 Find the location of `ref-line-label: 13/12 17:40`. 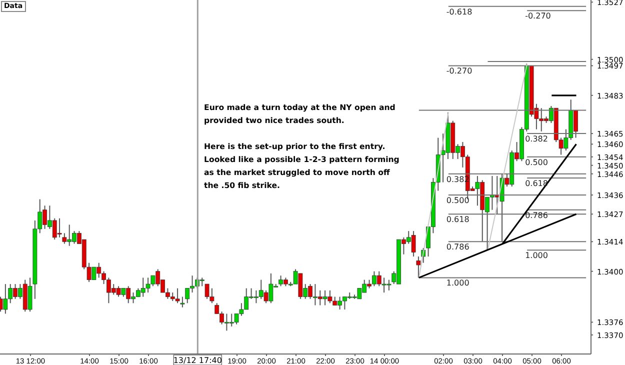

ref-line-label: 13/12 17:40 is located at coordinates (197, 360).